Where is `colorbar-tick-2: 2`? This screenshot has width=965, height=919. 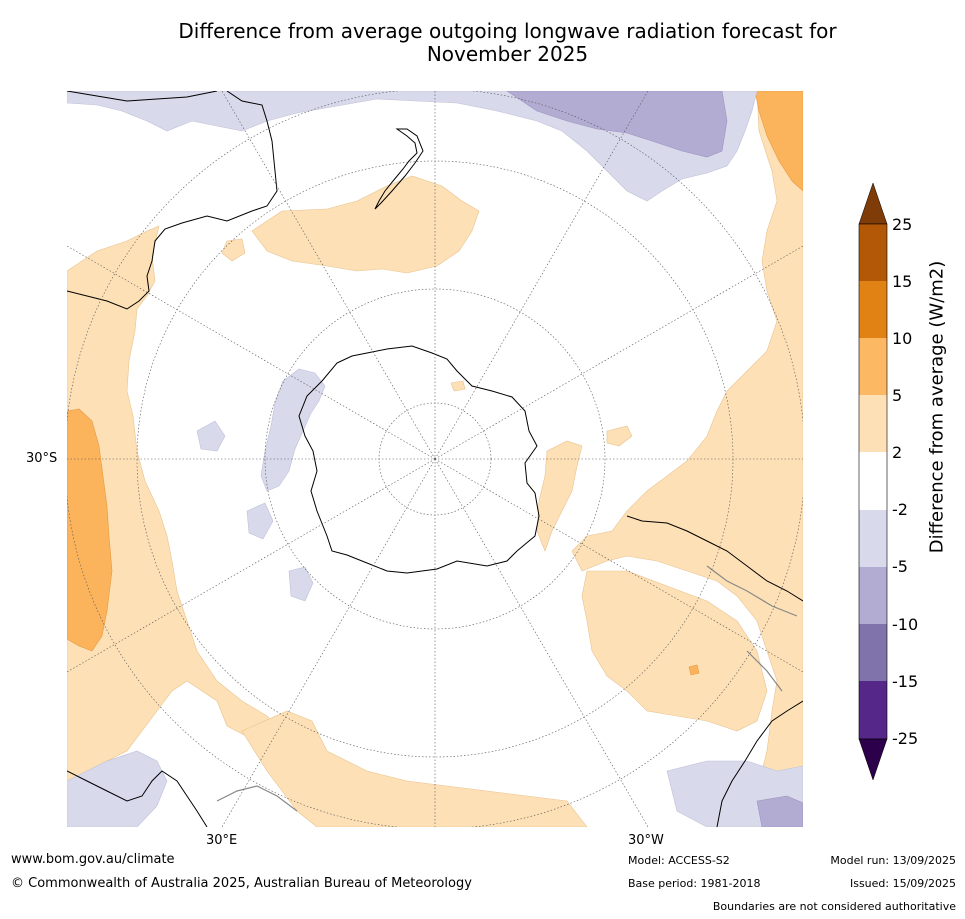 colorbar-tick-2: 2 is located at coordinates (897, 452).